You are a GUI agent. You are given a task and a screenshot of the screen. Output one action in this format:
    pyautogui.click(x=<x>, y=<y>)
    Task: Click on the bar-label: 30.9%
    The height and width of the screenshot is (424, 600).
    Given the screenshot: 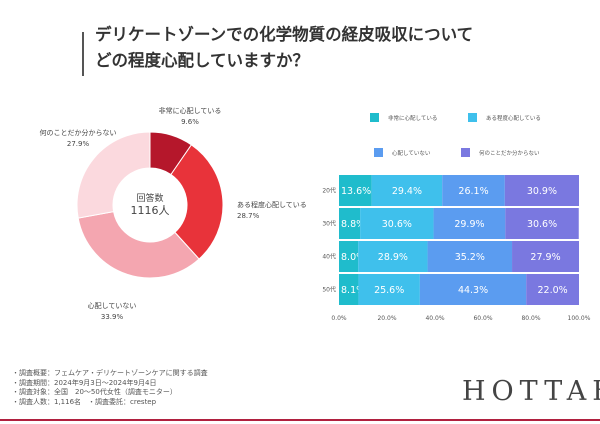 What is the action you would take?
    pyautogui.click(x=542, y=191)
    